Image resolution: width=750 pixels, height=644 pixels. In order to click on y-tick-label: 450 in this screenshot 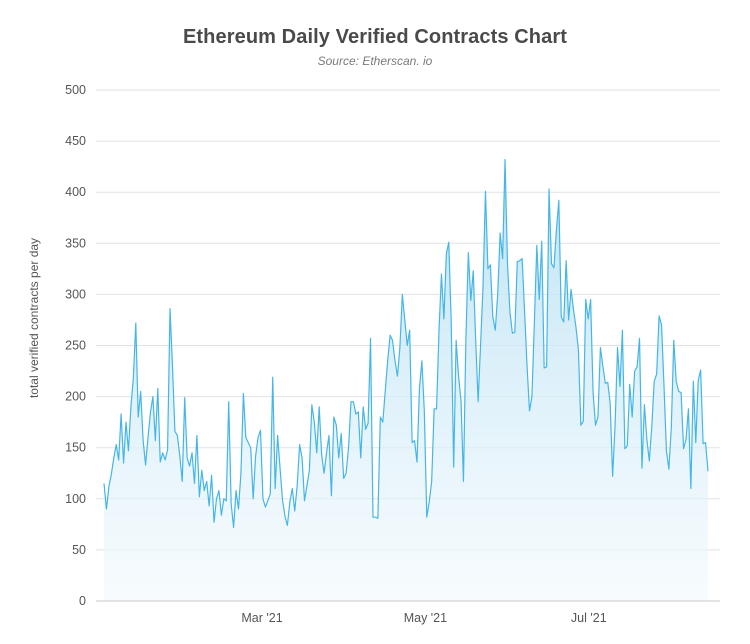, I will do `click(75, 141)`.